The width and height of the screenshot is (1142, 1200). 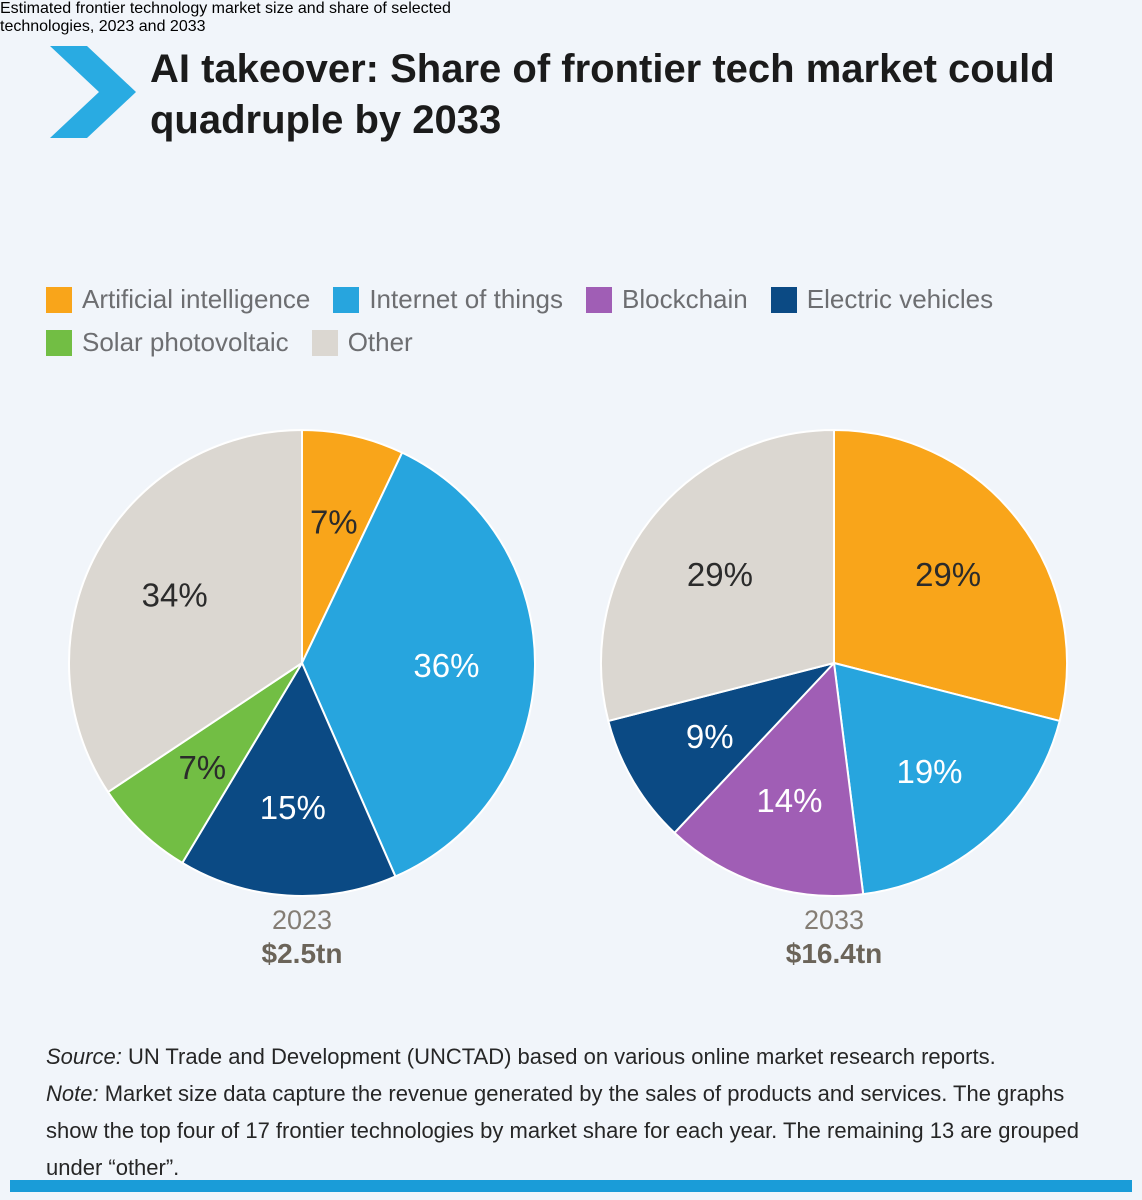 I want to click on legend-item-solar-photovoltaic: Solar photovoltaic, so click(x=167, y=342).